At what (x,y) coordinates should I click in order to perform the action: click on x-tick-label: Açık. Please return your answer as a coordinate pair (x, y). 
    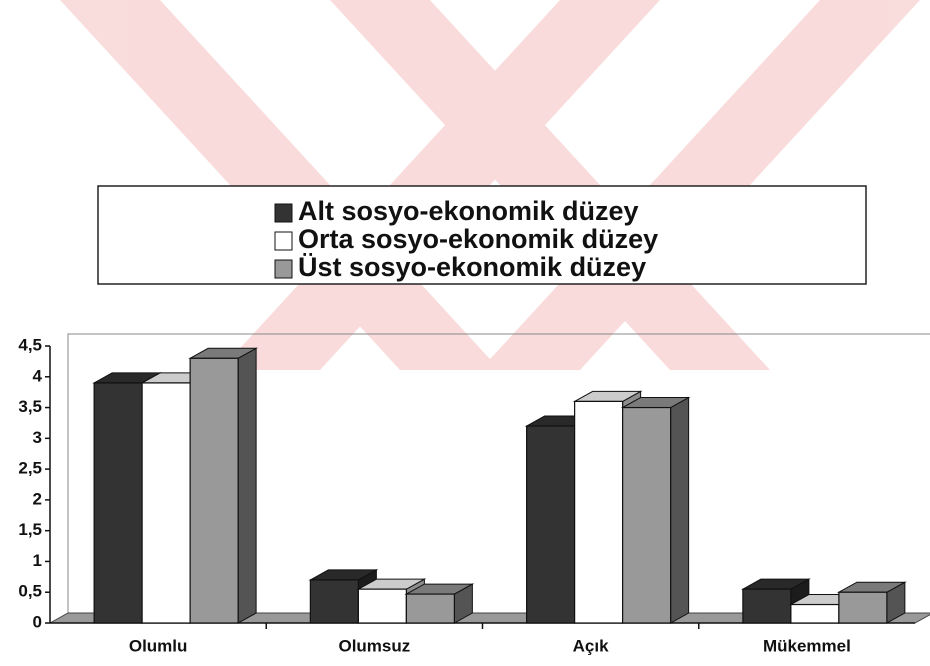
    Looking at the image, I should click on (591, 645).